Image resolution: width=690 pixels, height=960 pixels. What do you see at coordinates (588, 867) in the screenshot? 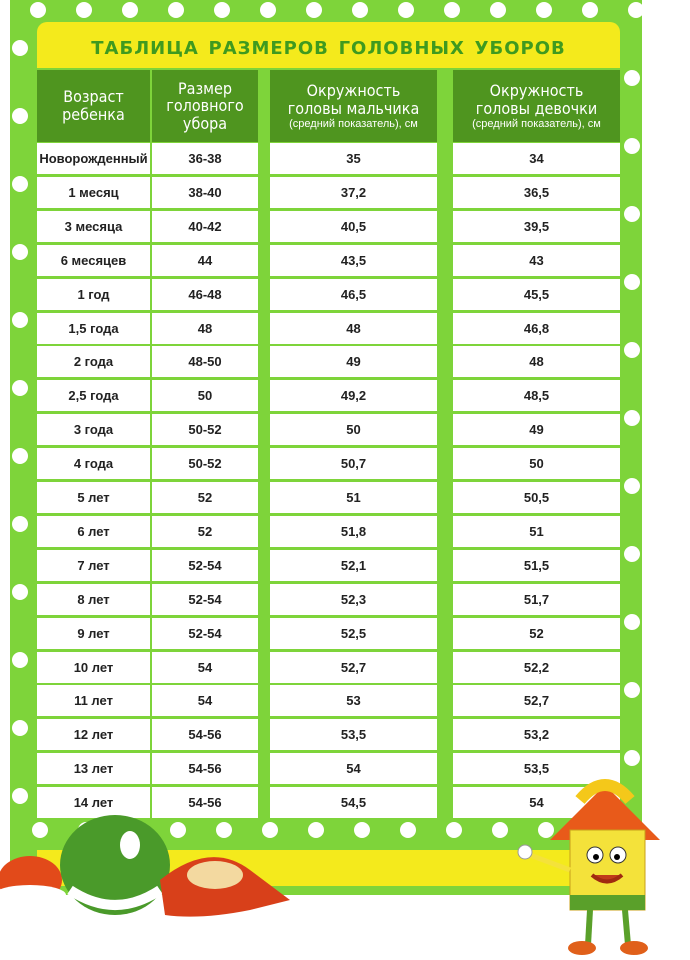
I see `house-mascot-icon` at bounding box center [588, 867].